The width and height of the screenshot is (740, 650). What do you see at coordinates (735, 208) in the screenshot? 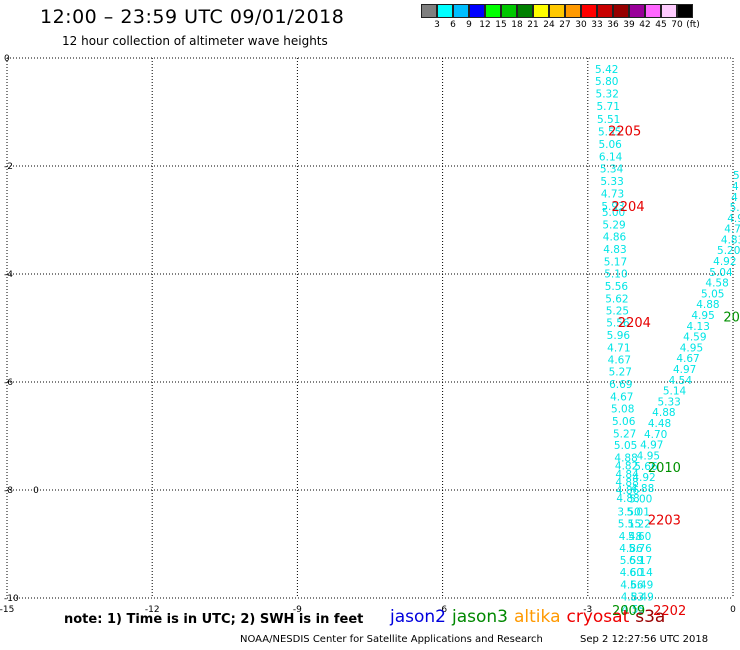
I see `wave-height-value: 5.0` at bounding box center [735, 208].